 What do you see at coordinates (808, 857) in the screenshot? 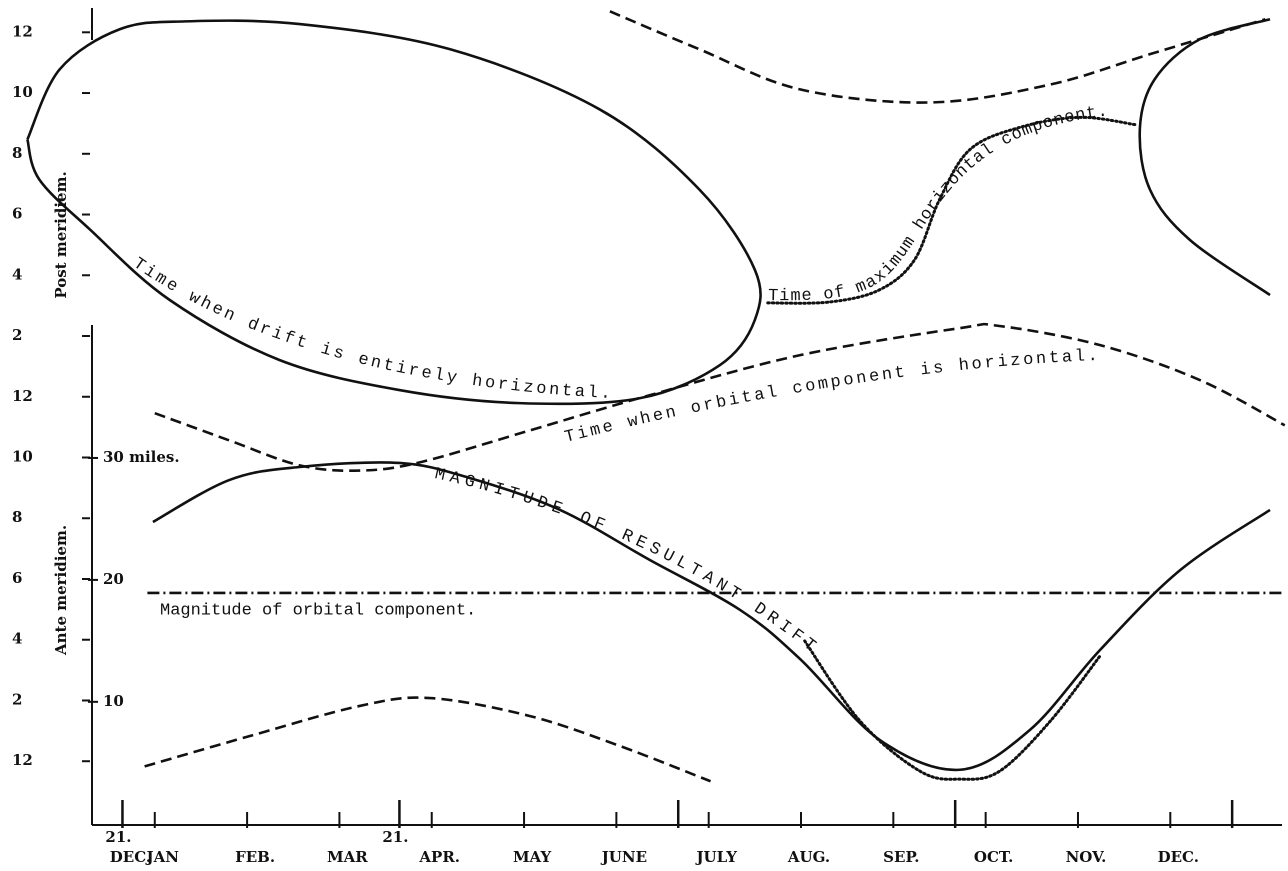
I see `x-tick-label: AUG.` at bounding box center [808, 857].